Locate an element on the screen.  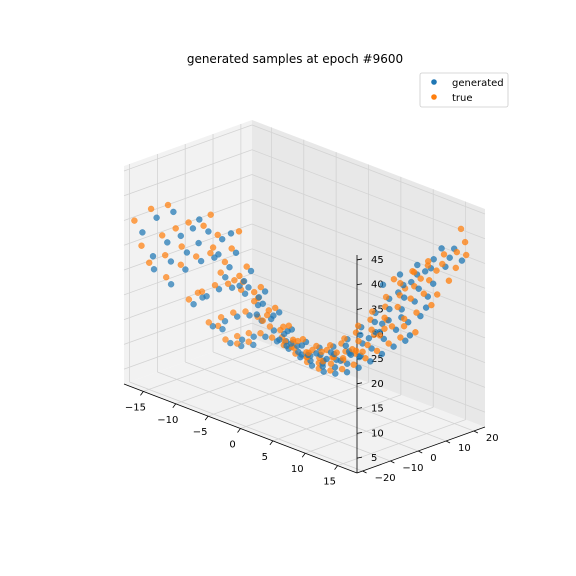
x-grid-floor is located at coordinates (272, 393).